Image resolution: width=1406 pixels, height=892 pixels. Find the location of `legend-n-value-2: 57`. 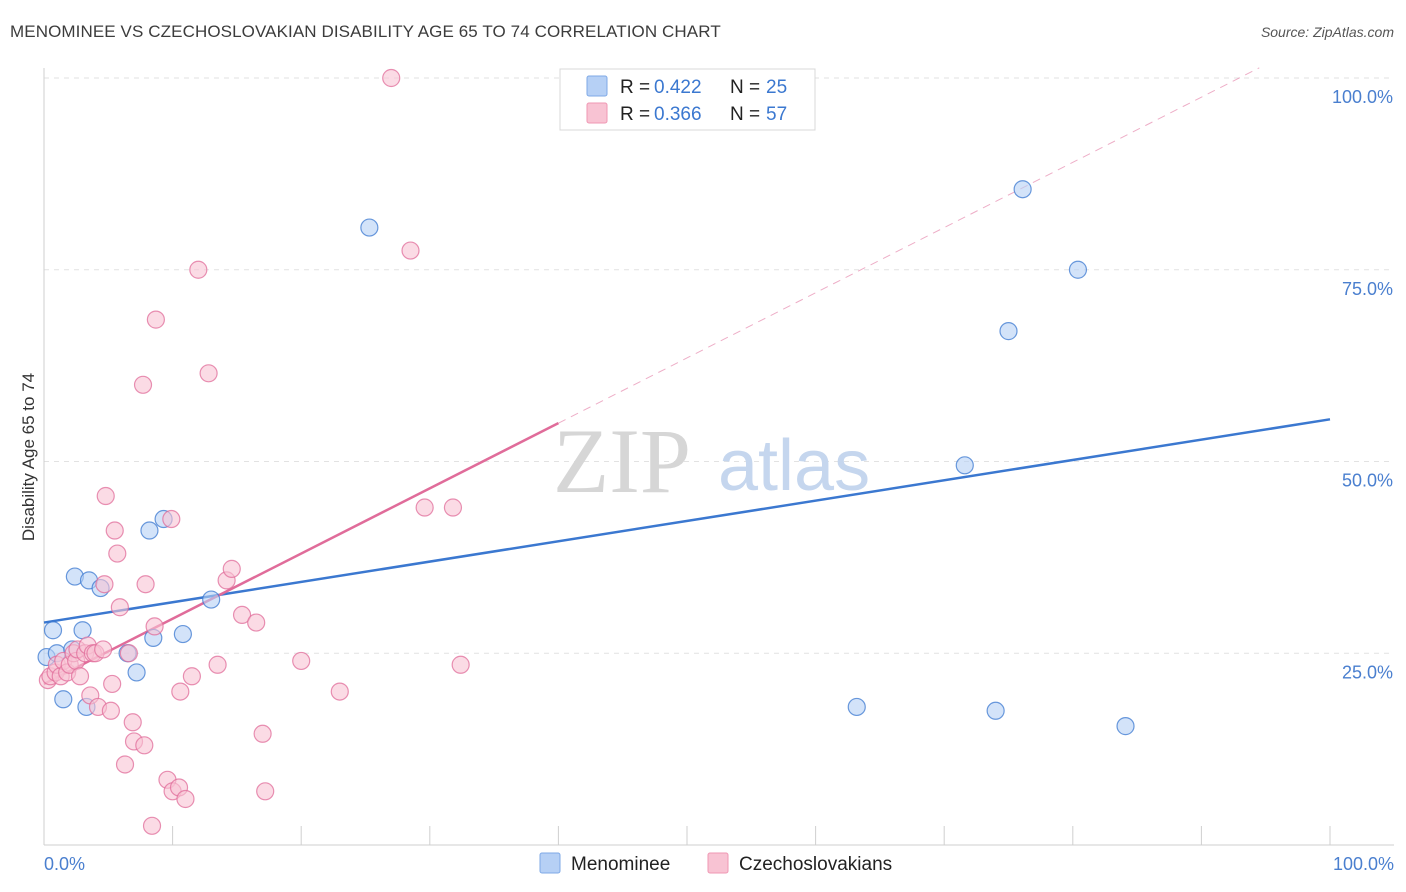

legend-n-value-2: 57 is located at coordinates (776, 114).